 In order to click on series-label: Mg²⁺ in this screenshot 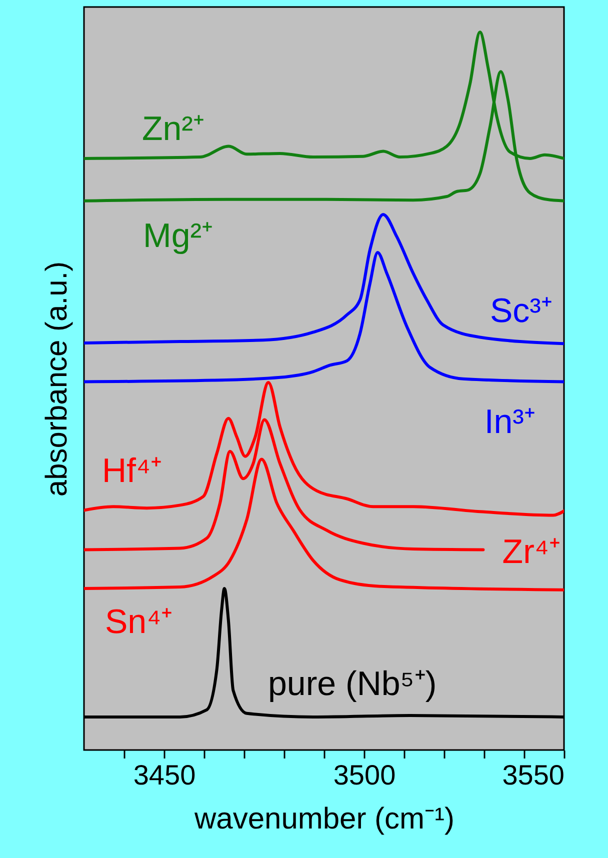, I will do `click(178, 236)`.